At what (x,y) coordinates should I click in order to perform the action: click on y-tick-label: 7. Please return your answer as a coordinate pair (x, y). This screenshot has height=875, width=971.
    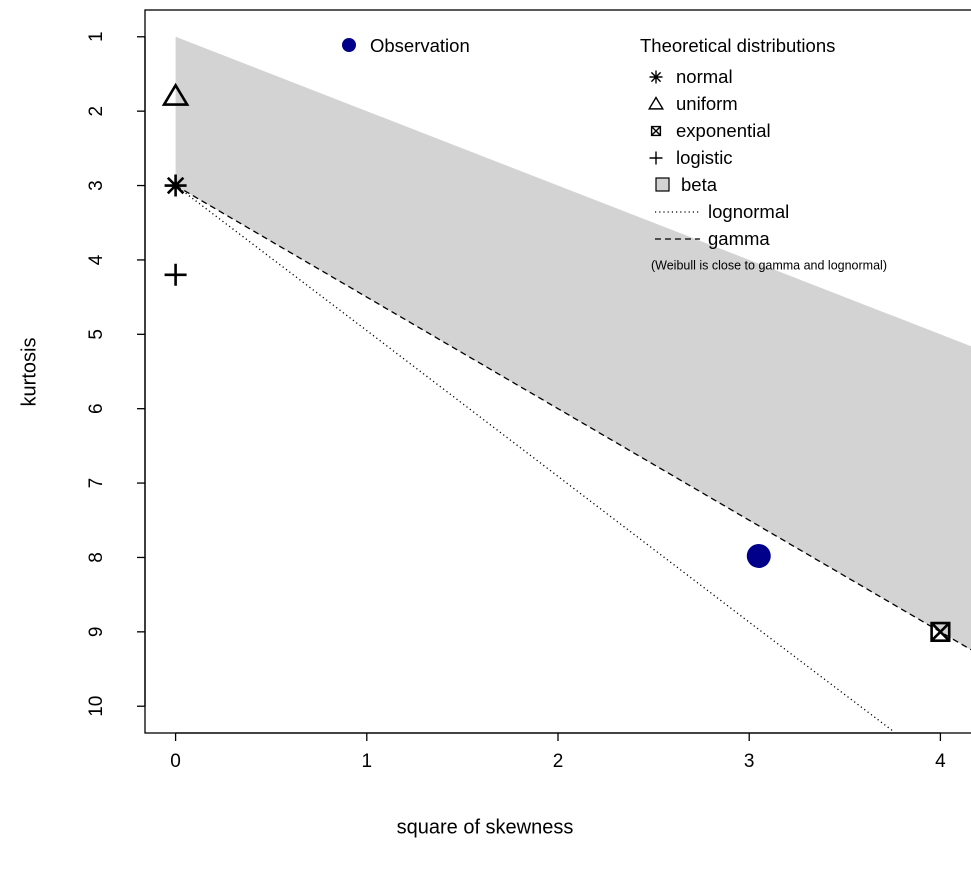
    Looking at the image, I should click on (96, 483).